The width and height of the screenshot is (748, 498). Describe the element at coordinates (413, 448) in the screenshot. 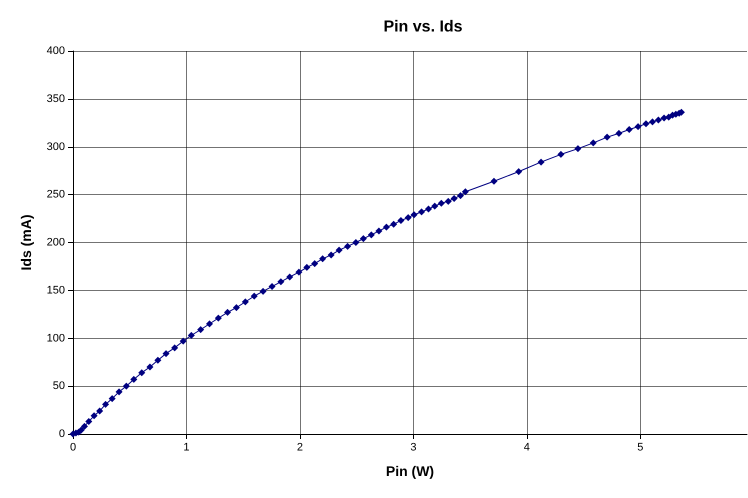

I see `x-tick-label: 3` at that location.